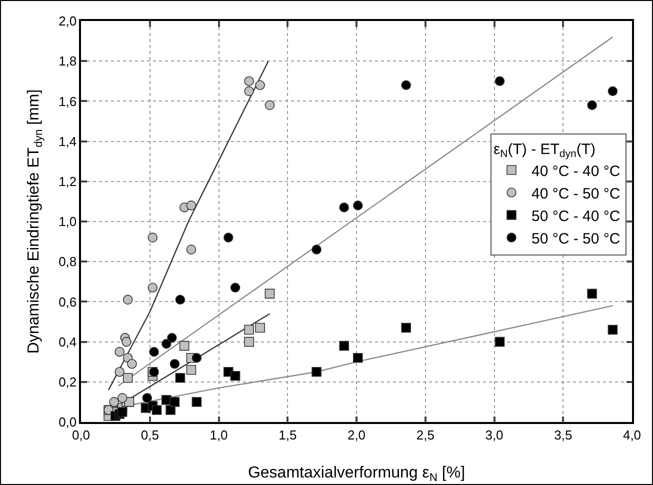  I want to click on x-tick-label: 0,0, so click(81, 434).